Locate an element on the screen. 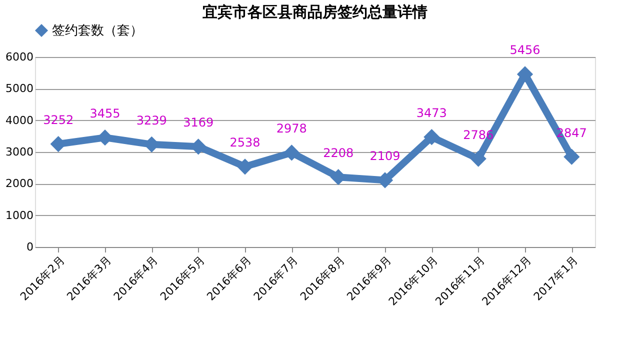 This screenshot has width=640, height=354. y-tick-label: 4000 is located at coordinates (20, 120).